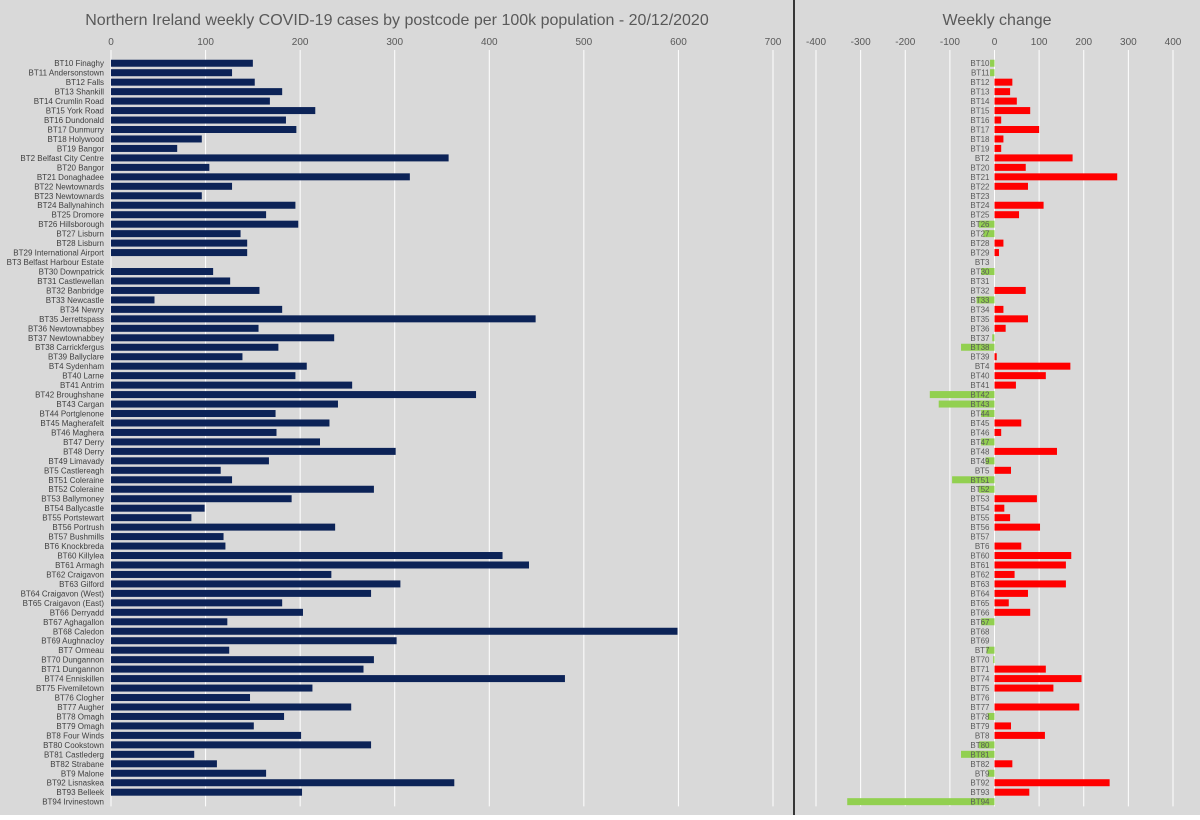 The image size is (1200, 820). What do you see at coordinates (78, 527) in the screenshot?
I see `left-category-label: BT56 Portrush` at bounding box center [78, 527].